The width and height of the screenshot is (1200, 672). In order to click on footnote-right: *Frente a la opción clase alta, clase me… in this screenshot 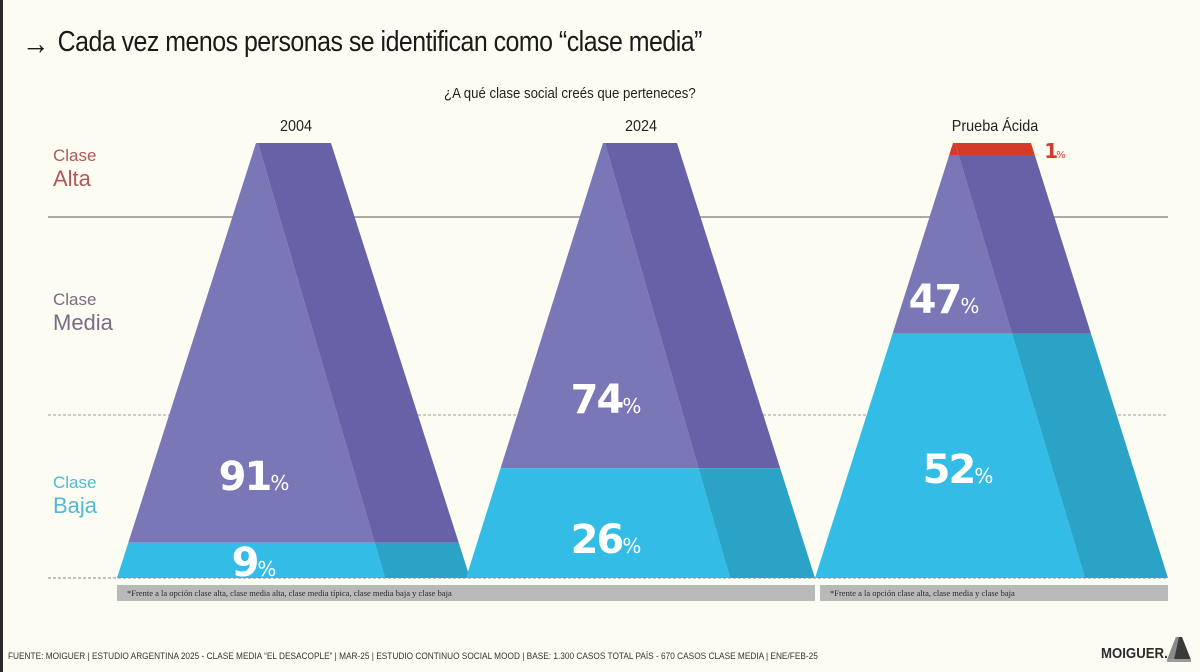, I will do `click(994, 593)`.